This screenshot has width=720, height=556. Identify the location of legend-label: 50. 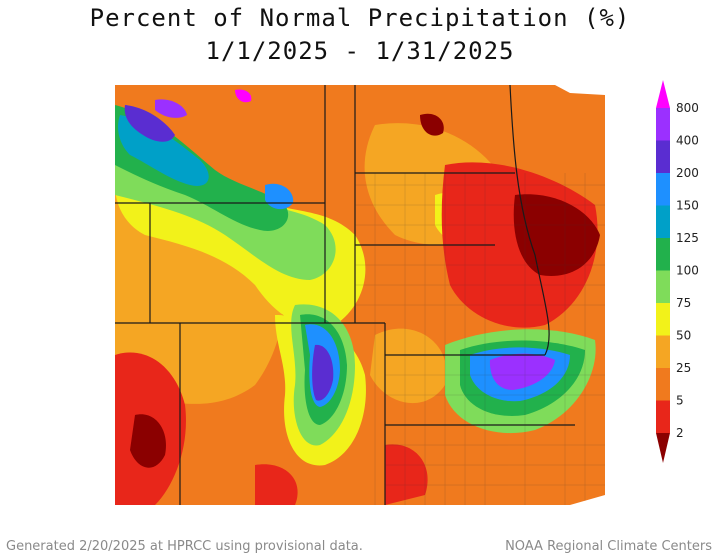
(683, 336).